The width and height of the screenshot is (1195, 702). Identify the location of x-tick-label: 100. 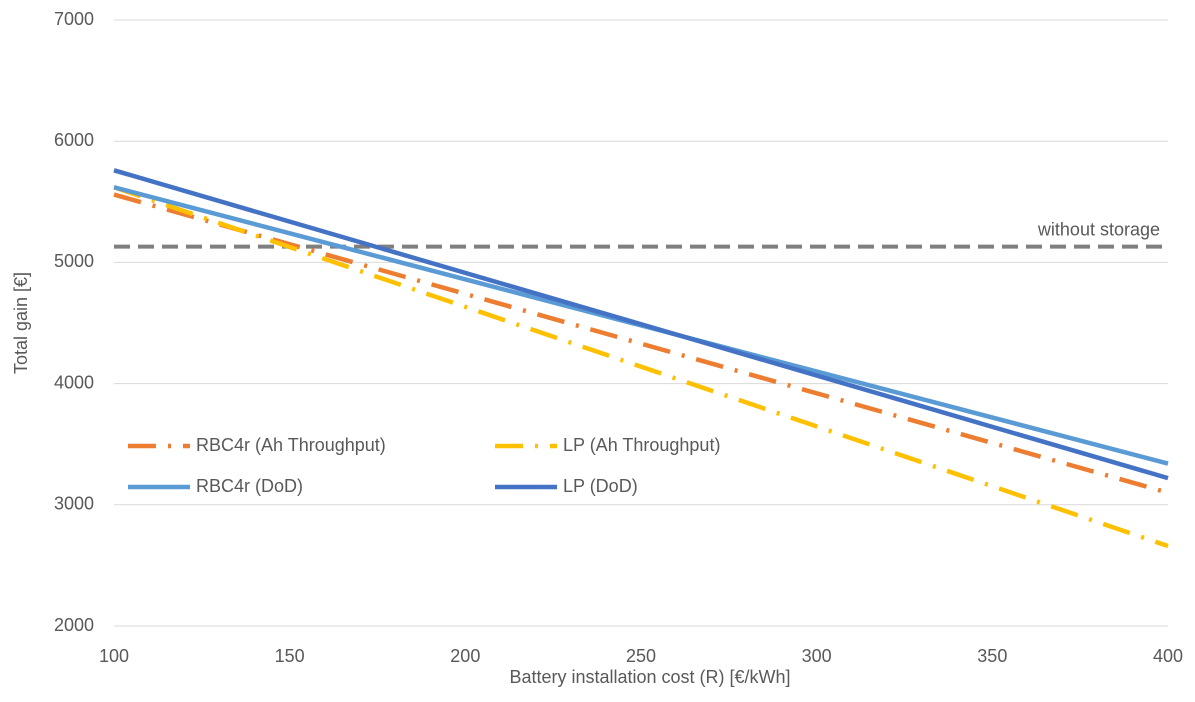
(114, 656).